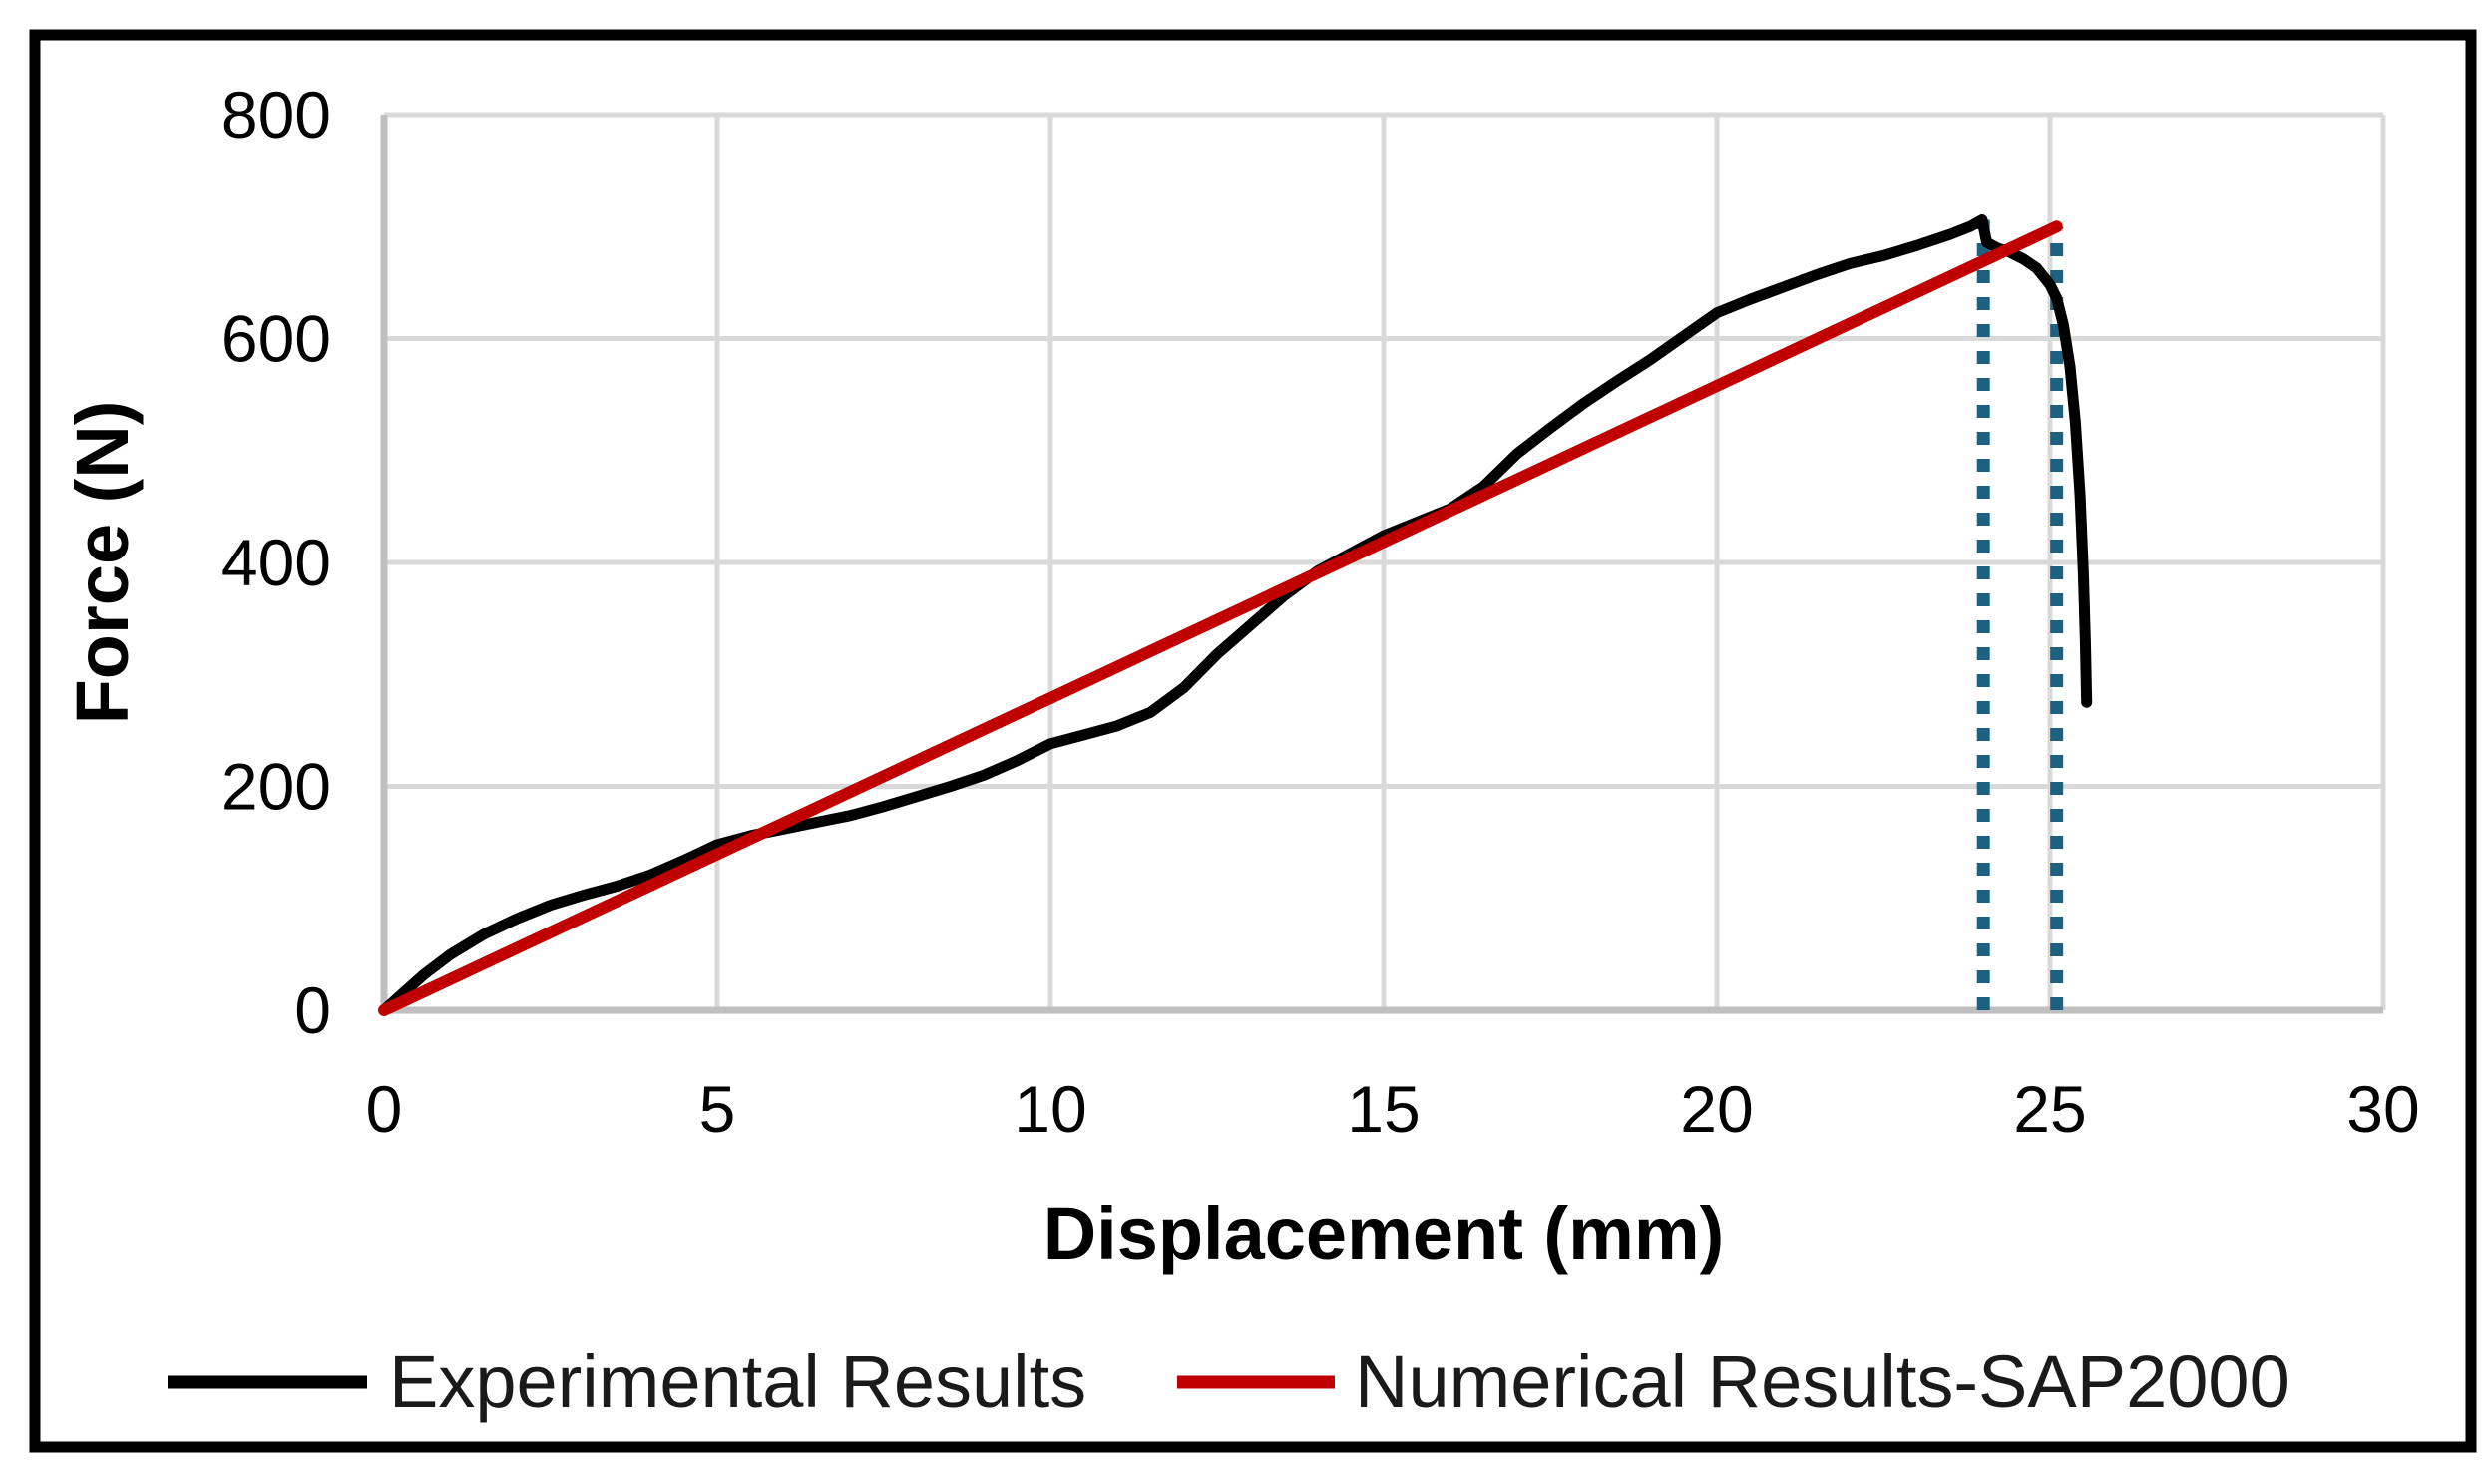  Describe the element at coordinates (1384, 1233) in the screenshot. I see `x-axis-title: Displacement (mm)` at that location.